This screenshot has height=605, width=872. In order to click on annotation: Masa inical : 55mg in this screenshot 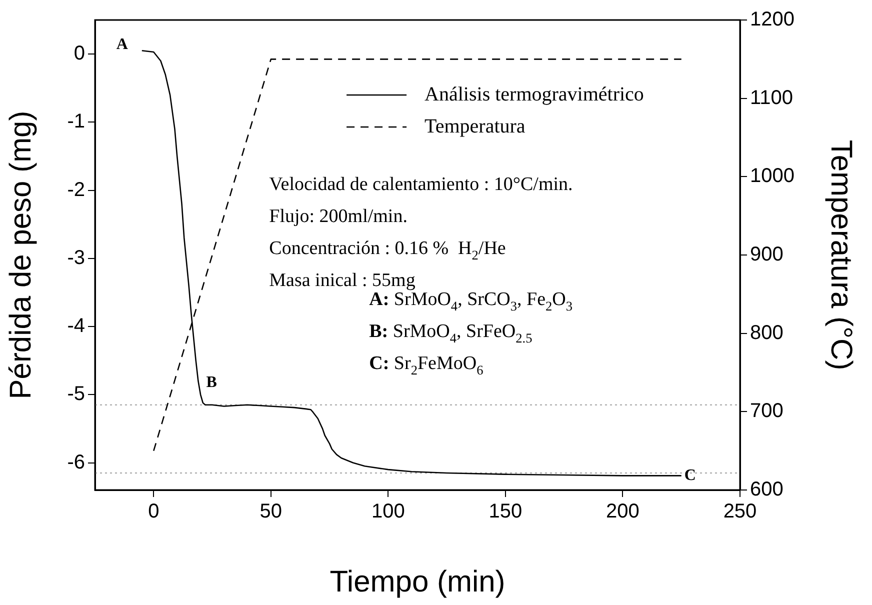, I will do `click(342, 280)`.